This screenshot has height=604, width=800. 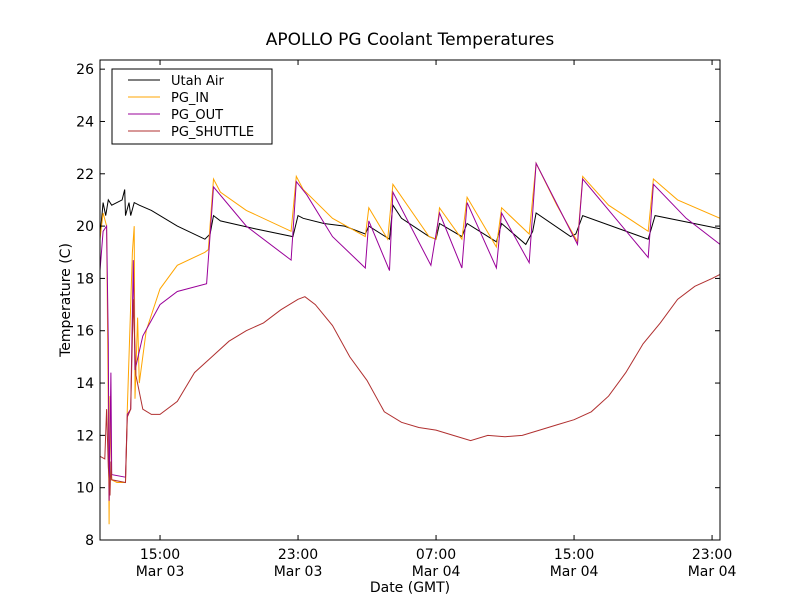 What do you see at coordinates (85, 384) in the screenshot?
I see `y-tick-label: 14` at bounding box center [85, 384].